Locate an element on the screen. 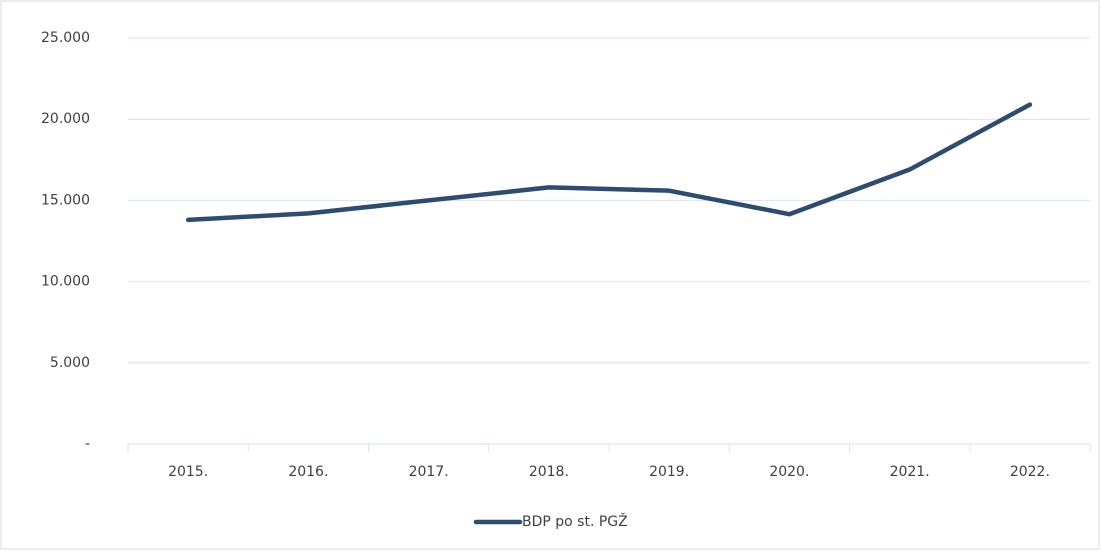 This screenshot has width=1102, height=552. x-tick-label: 2021. is located at coordinates (910, 472).